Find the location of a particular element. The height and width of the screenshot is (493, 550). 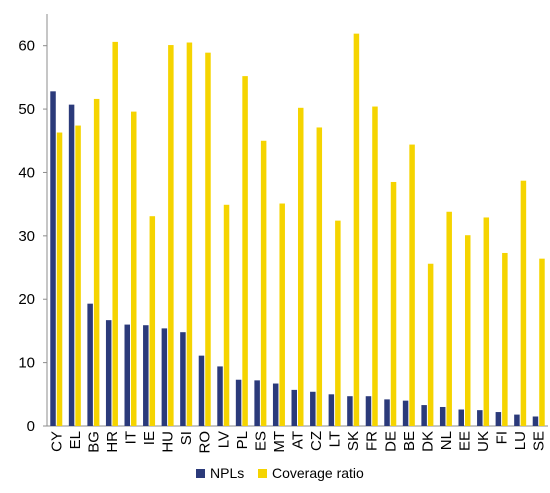

x-tick-label: FI is located at coordinates (502, 437).